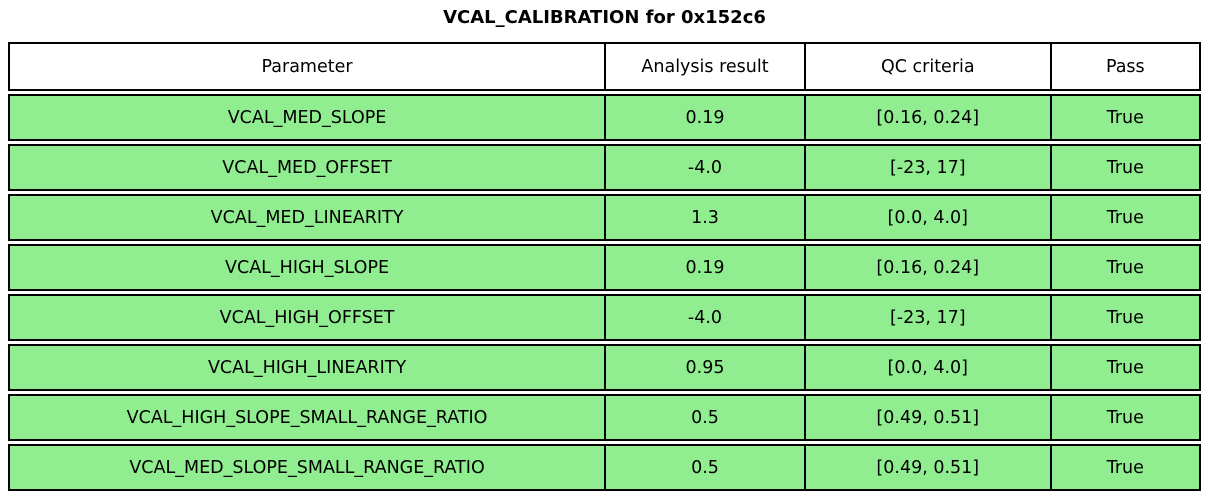 The image size is (1210, 502). I want to click on parameter-cell: VCAL_HIGH_SLOPE_SMALL_RANGE_RATIO, so click(307, 417).